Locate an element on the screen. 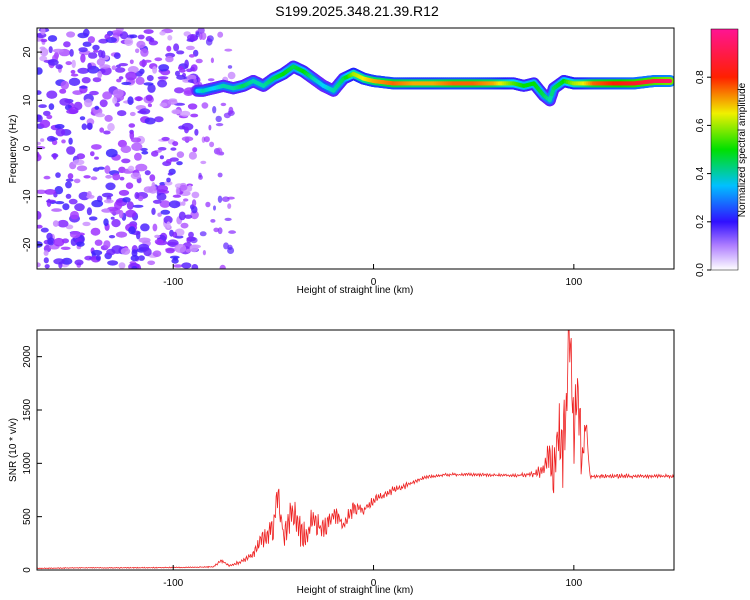  colorbar-tick-label: 0.8 is located at coordinates (700, 77).